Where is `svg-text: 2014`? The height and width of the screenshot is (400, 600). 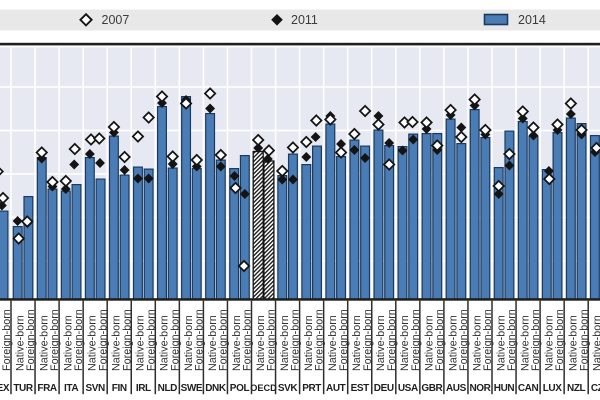
svg-text: 2014 is located at coordinates (532, 20).